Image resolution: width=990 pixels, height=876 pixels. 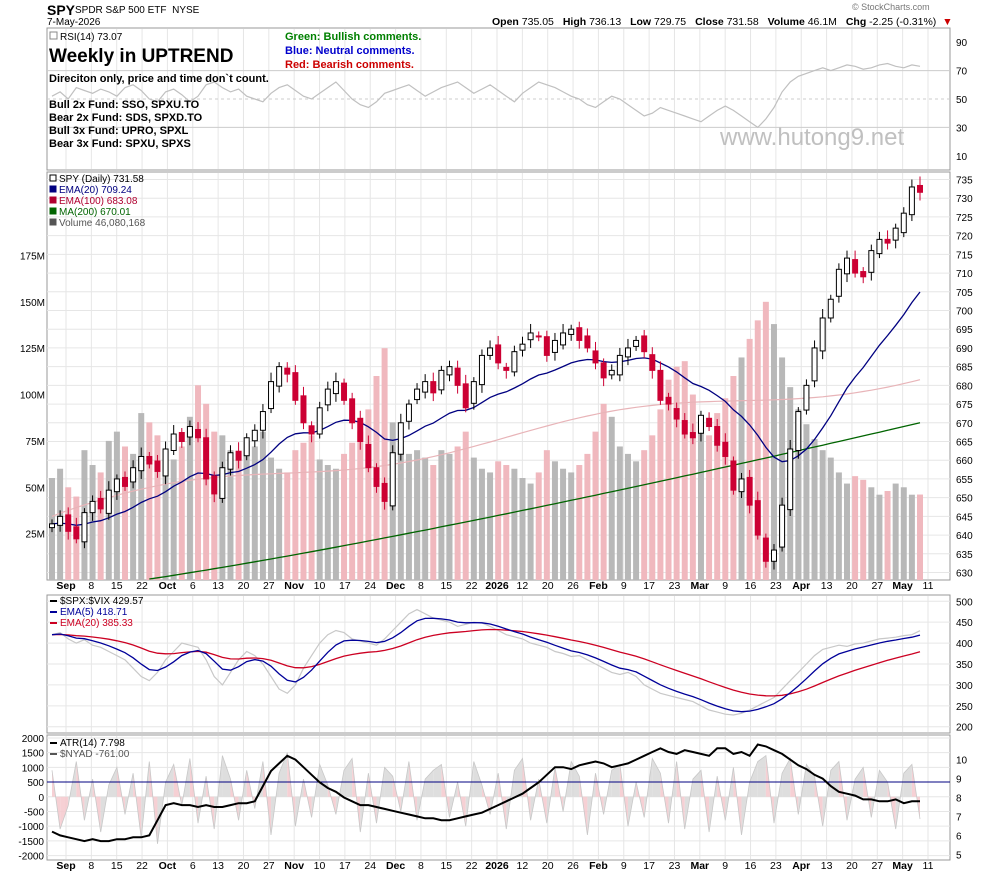 I want to click on price-y-tick: 680, so click(x=964, y=386).